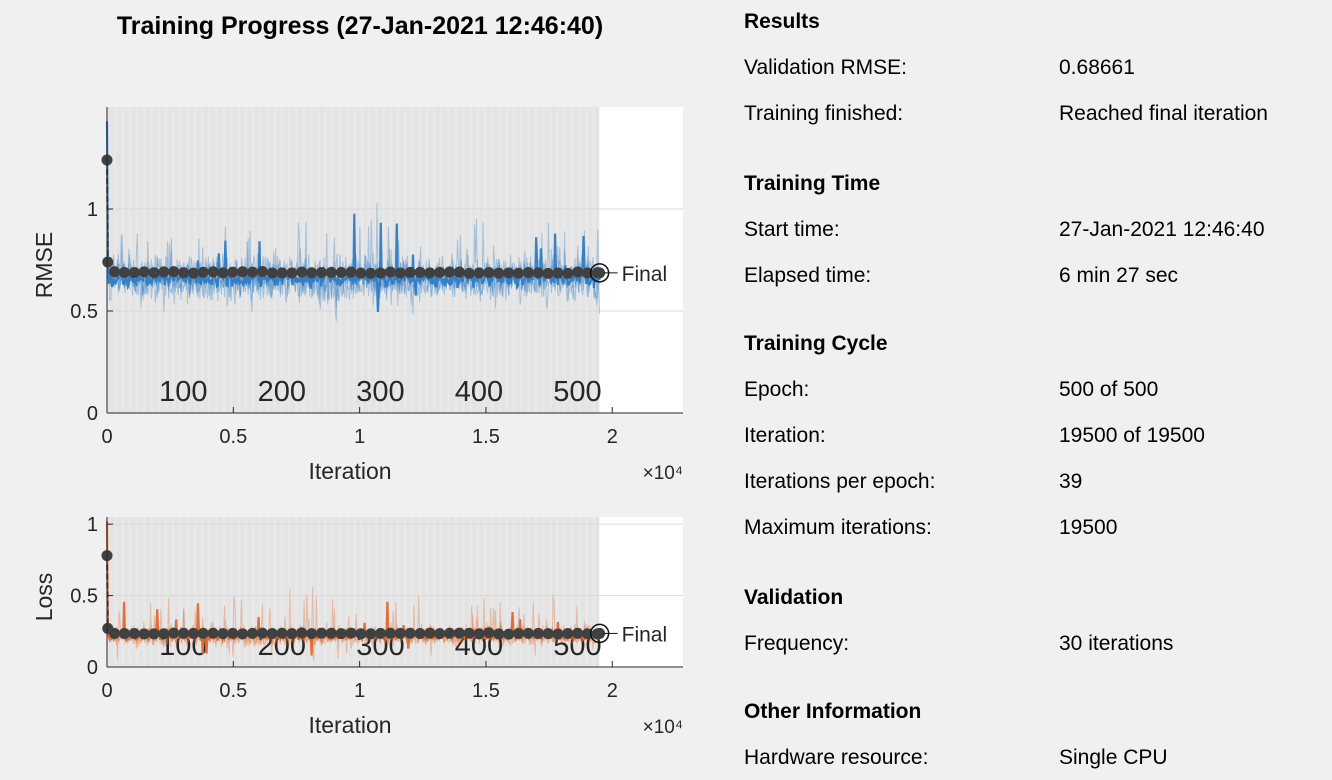  I want to click on y-tick-label: 0.5, so click(84, 312).